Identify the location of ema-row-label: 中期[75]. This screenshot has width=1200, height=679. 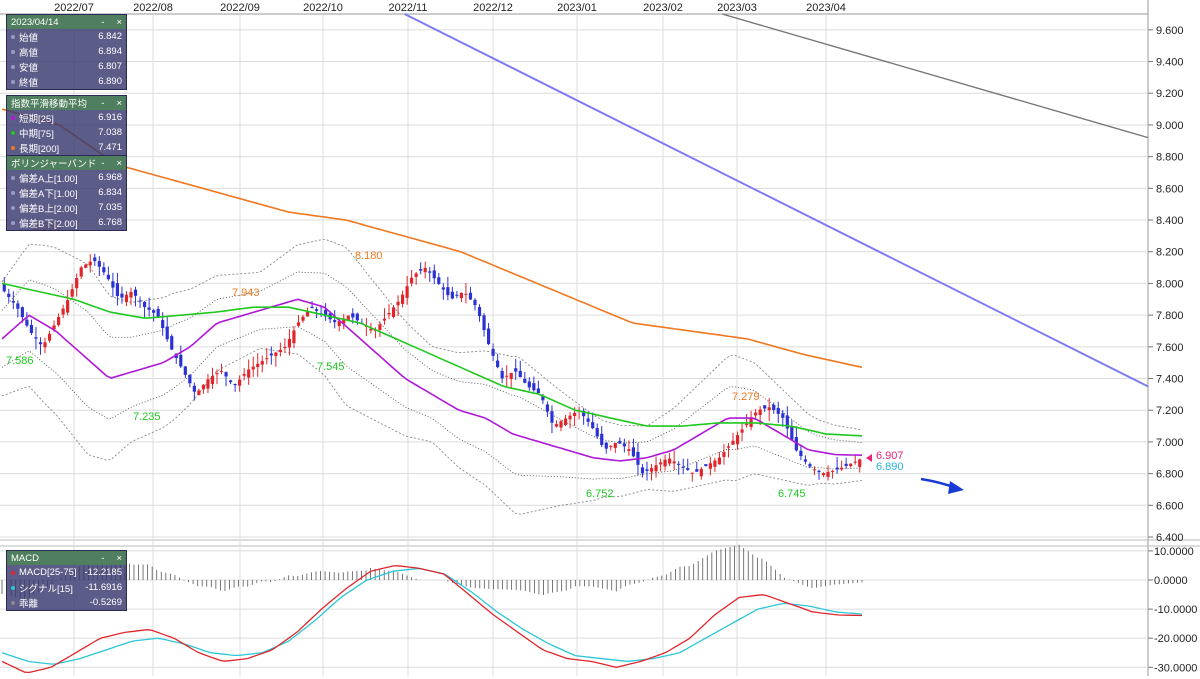
(36, 134).